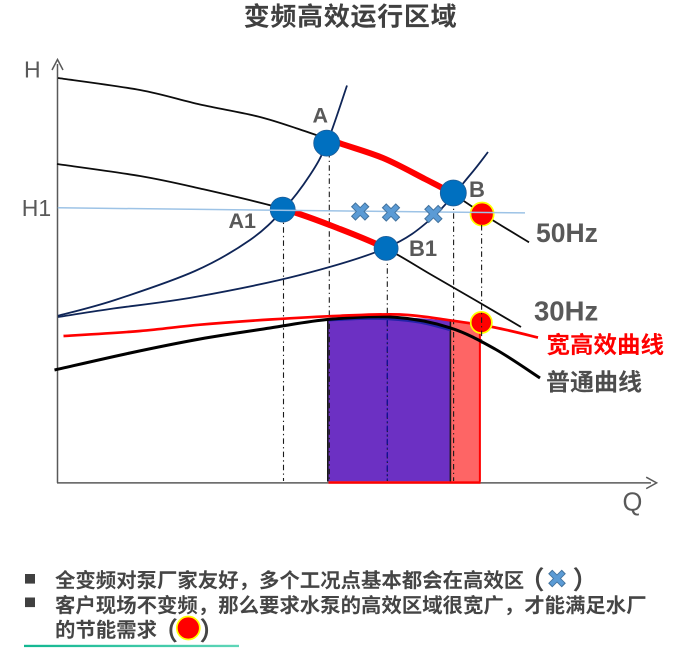  Describe the element at coordinates (567, 233) in the screenshot. I see `svg-text: 50Hz` at that location.